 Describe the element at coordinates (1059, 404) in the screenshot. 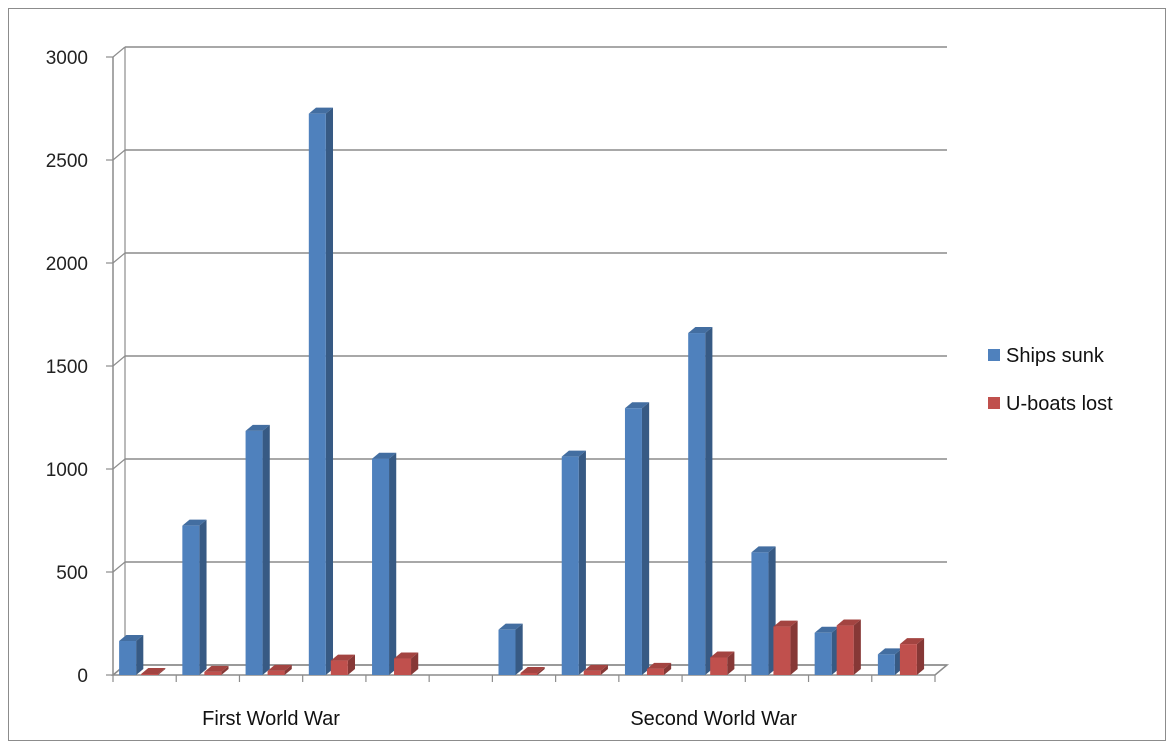

I see `legend-label: U-boats lost` at that location.